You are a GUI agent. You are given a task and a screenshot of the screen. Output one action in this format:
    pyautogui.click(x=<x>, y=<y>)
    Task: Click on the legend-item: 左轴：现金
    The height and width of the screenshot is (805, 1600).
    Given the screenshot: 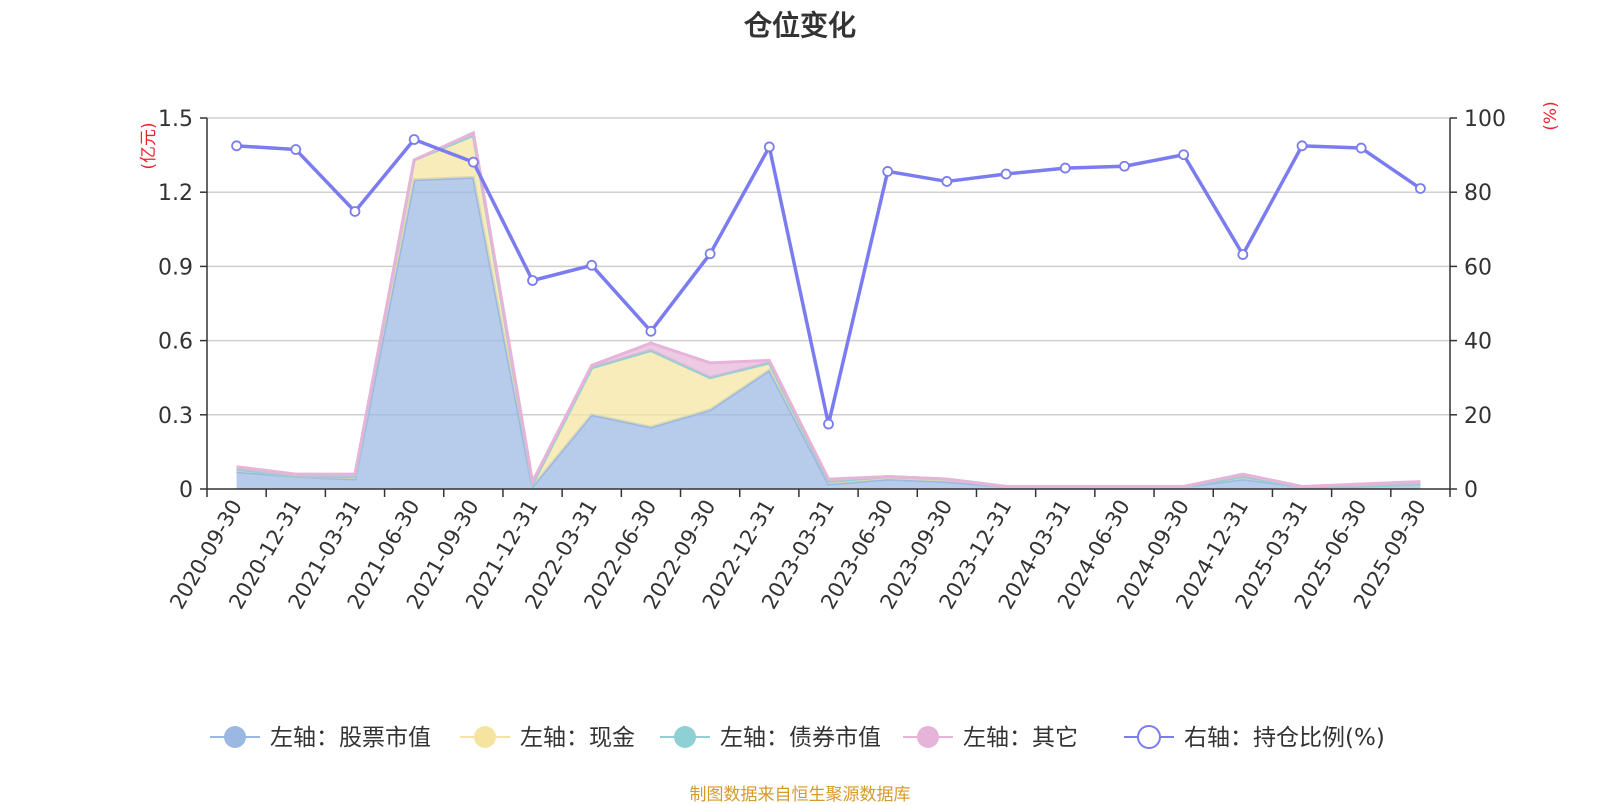 What is the action you would take?
    pyautogui.click(x=547, y=738)
    